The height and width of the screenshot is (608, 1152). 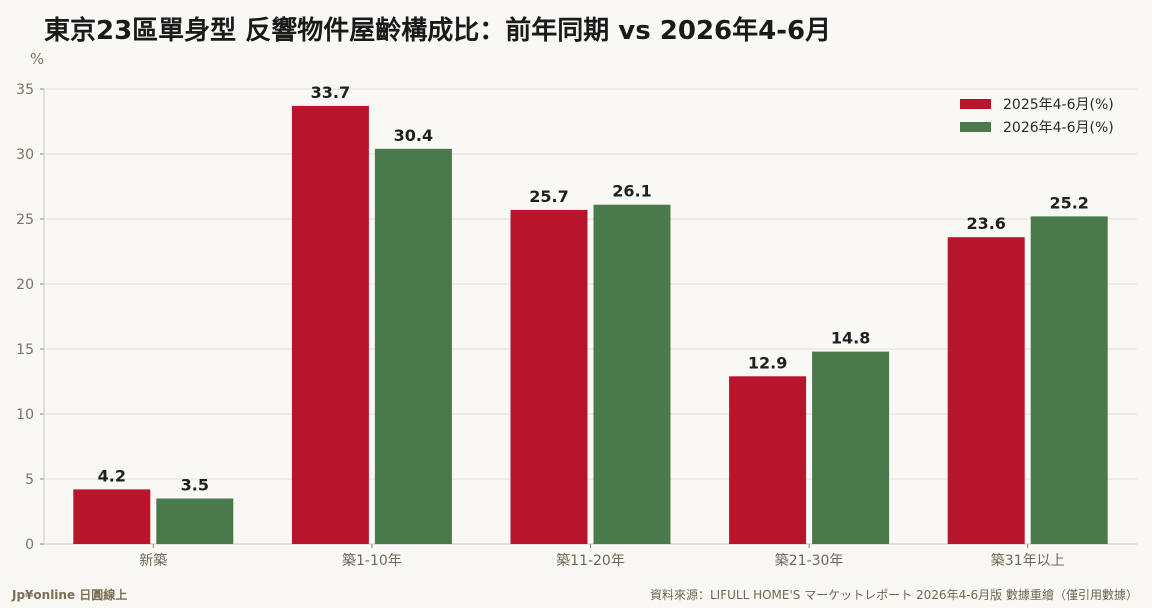 What do you see at coordinates (1058, 105) in the screenshot?
I see `legend-label: 2025年4-6月(%)` at bounding box center [1058, 105].